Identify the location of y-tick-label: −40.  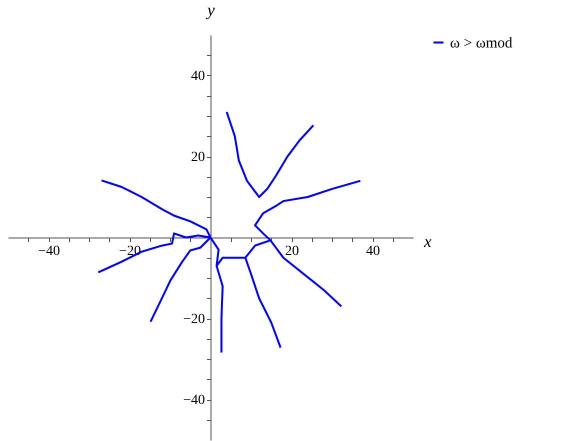
(194, 400).